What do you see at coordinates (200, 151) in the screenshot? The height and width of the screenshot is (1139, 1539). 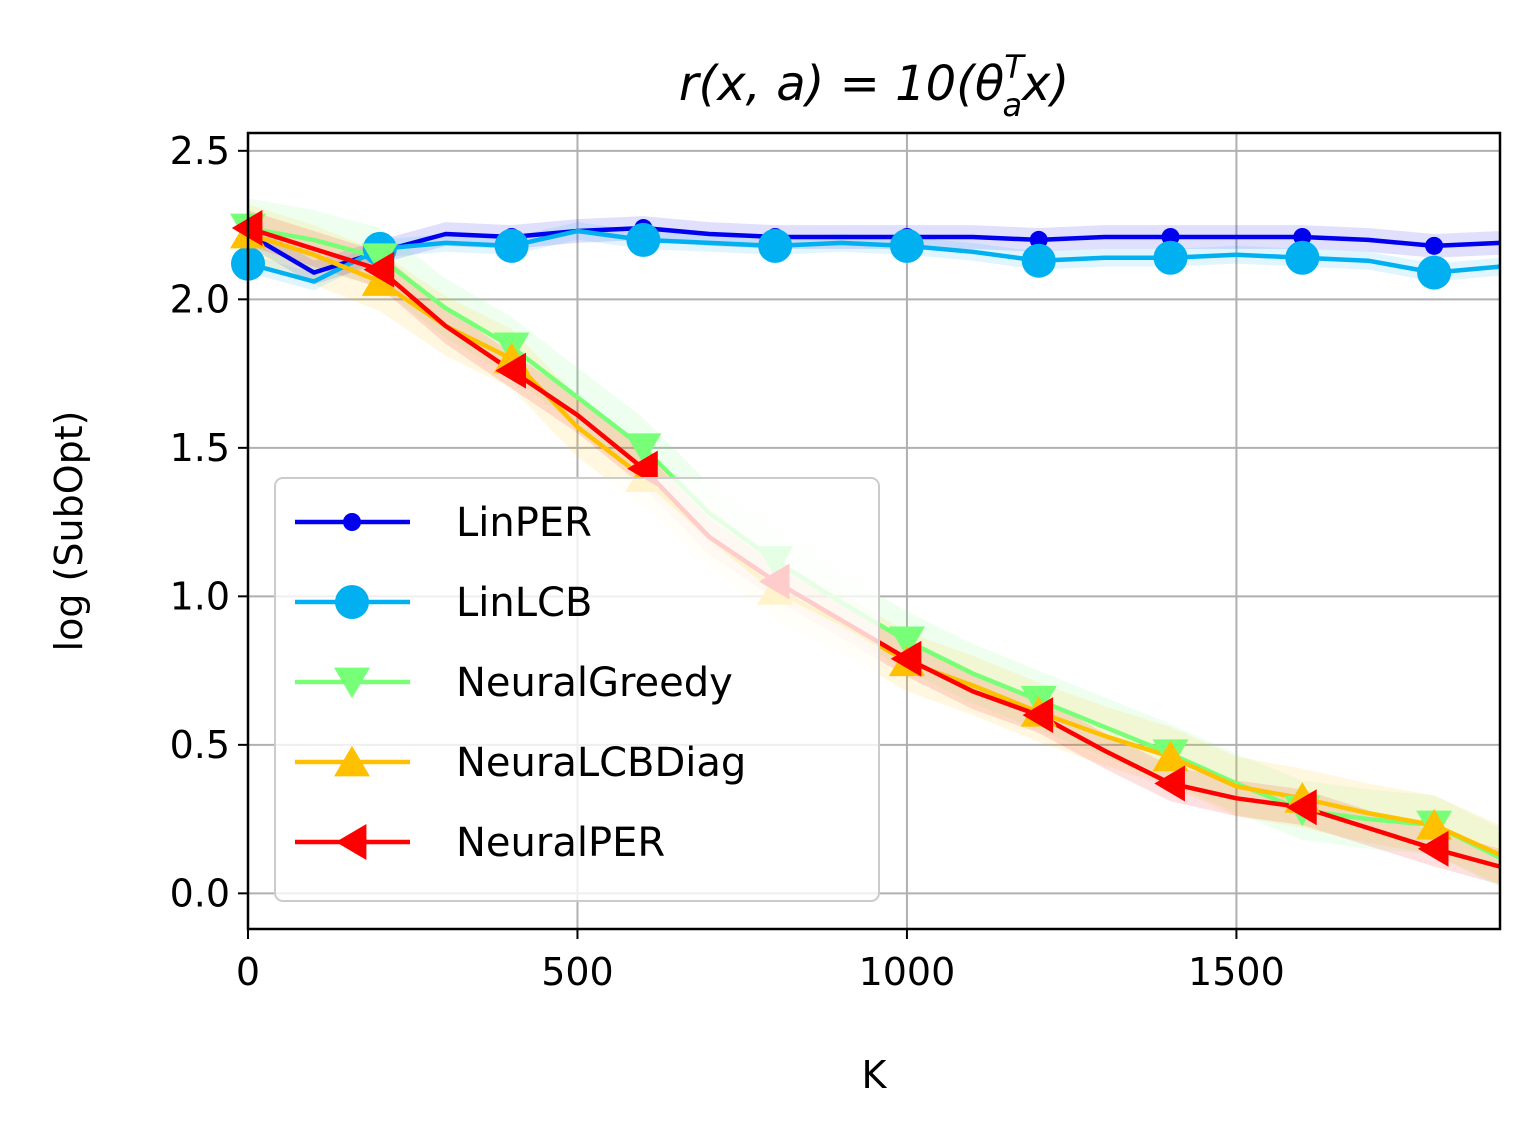 I see `y-tick-label: 2.5` at bounding box center [200, 151].